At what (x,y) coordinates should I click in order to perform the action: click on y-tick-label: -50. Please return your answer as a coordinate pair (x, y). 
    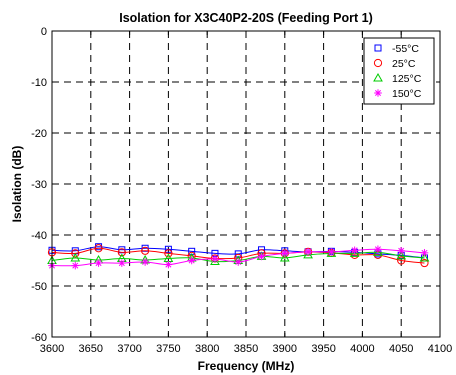
    Looking at the image, I should click on (39, 287).